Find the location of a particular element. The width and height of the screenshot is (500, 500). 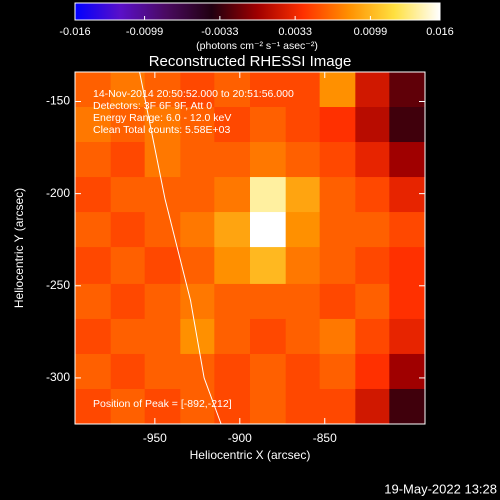

y-tick-label: -300 is located at coordinates (58, 377).